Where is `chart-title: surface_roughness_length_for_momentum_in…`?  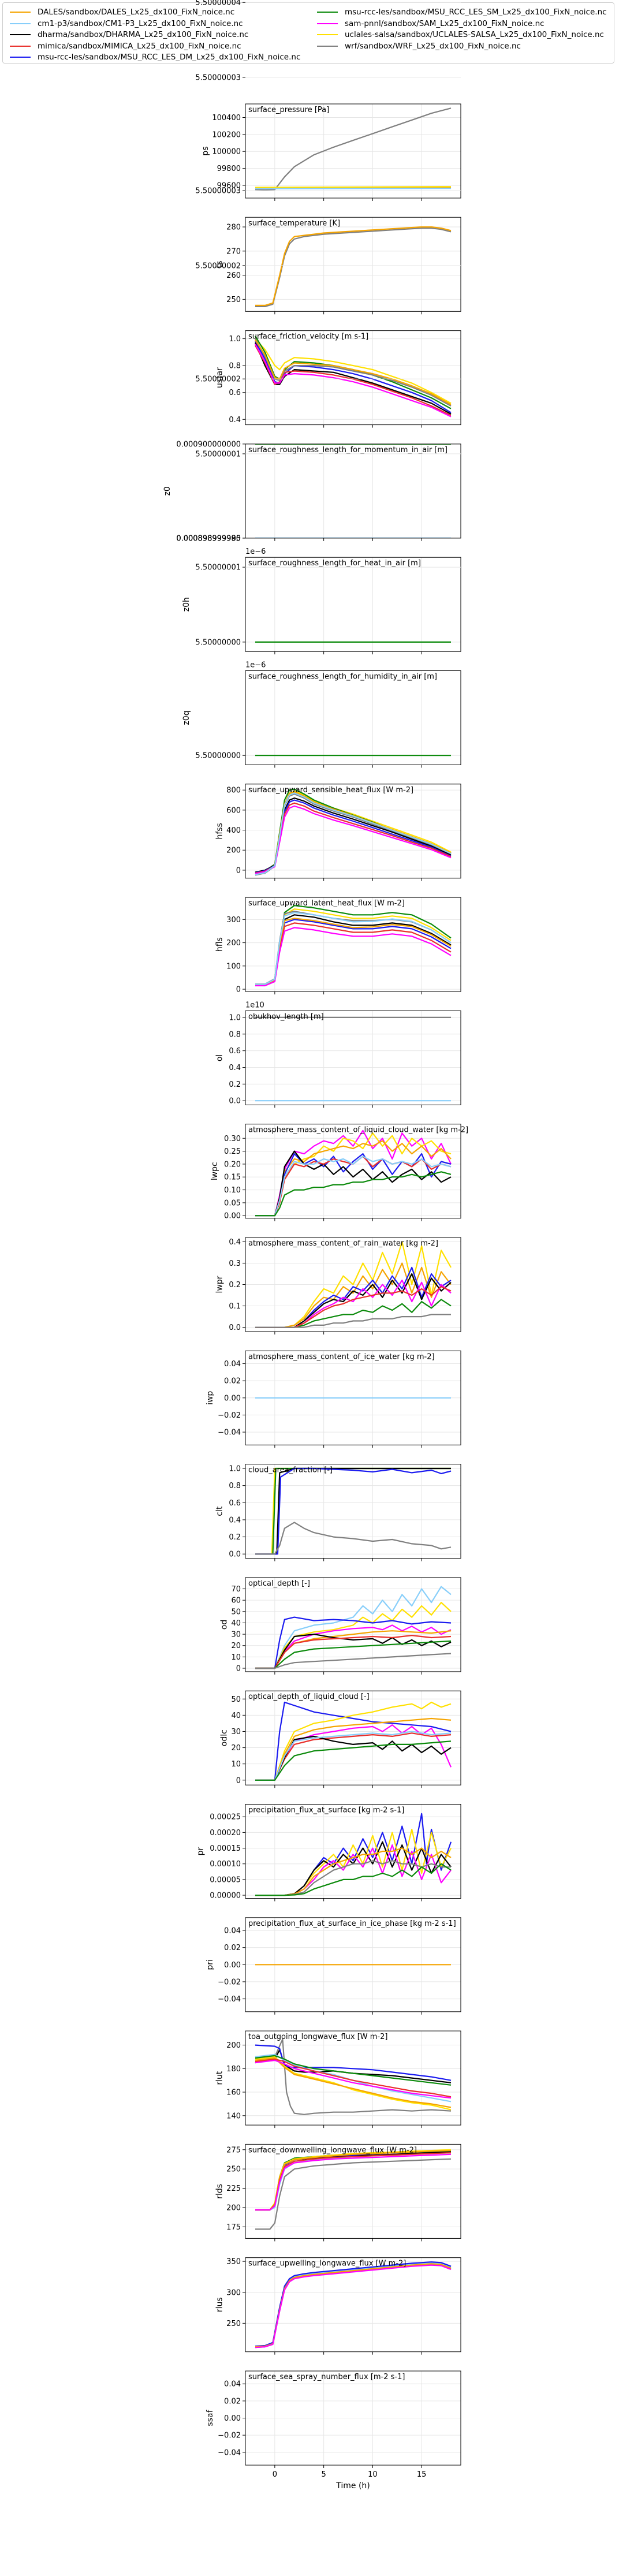 chart-title: surface_roughness_length_for_momentum_in… is located at coordinates (348, 450).